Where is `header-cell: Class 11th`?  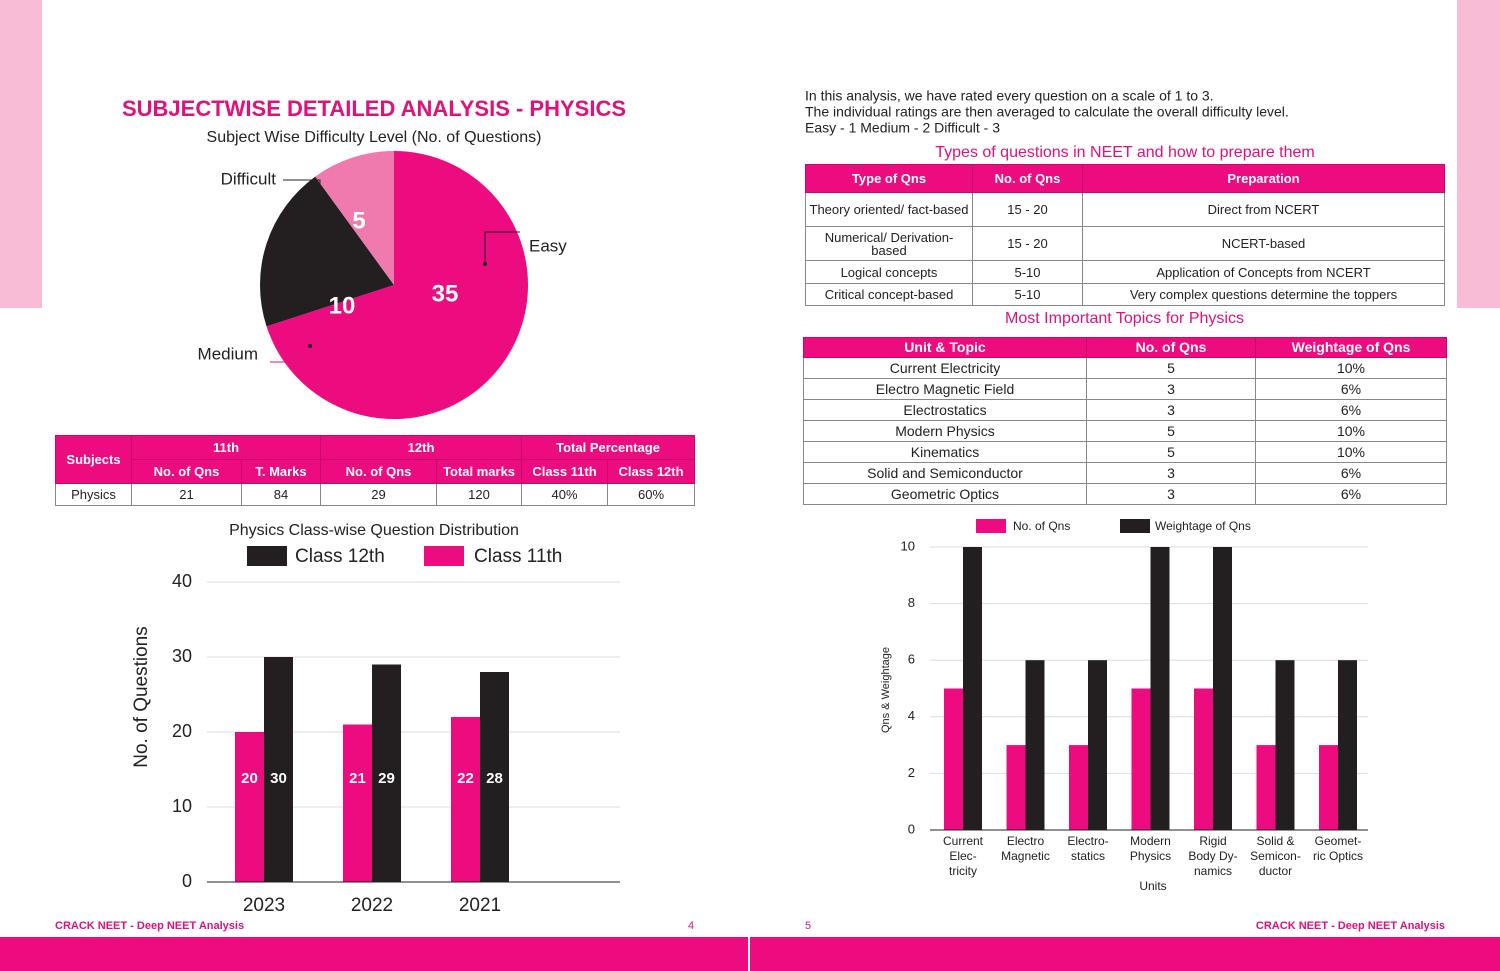 header-cell: Class 11th is located at coordinates (565, 471).